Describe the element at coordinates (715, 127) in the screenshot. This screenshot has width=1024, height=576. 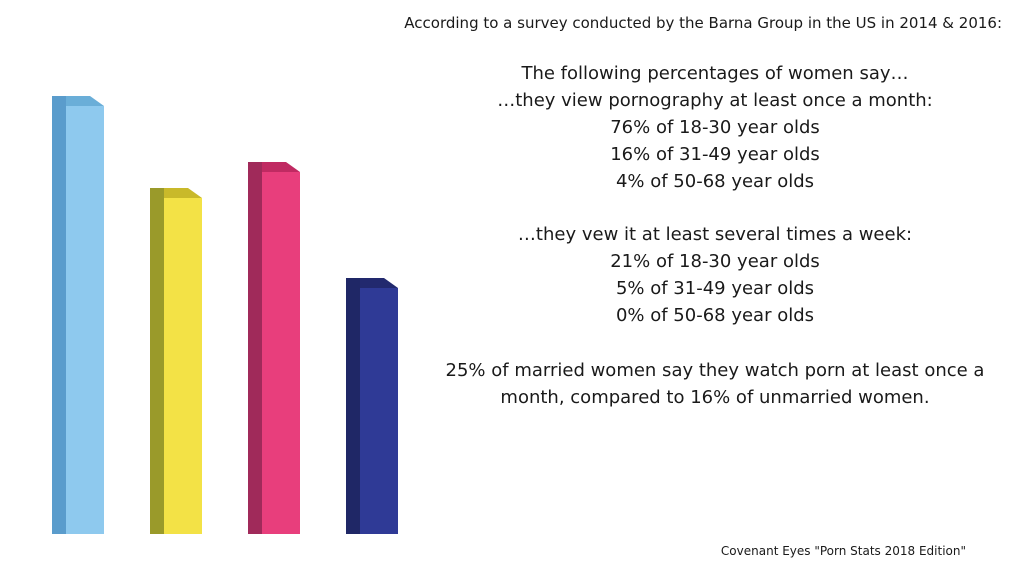
I see `monthly-stat: 76% of 18-30 year olds` at that location.